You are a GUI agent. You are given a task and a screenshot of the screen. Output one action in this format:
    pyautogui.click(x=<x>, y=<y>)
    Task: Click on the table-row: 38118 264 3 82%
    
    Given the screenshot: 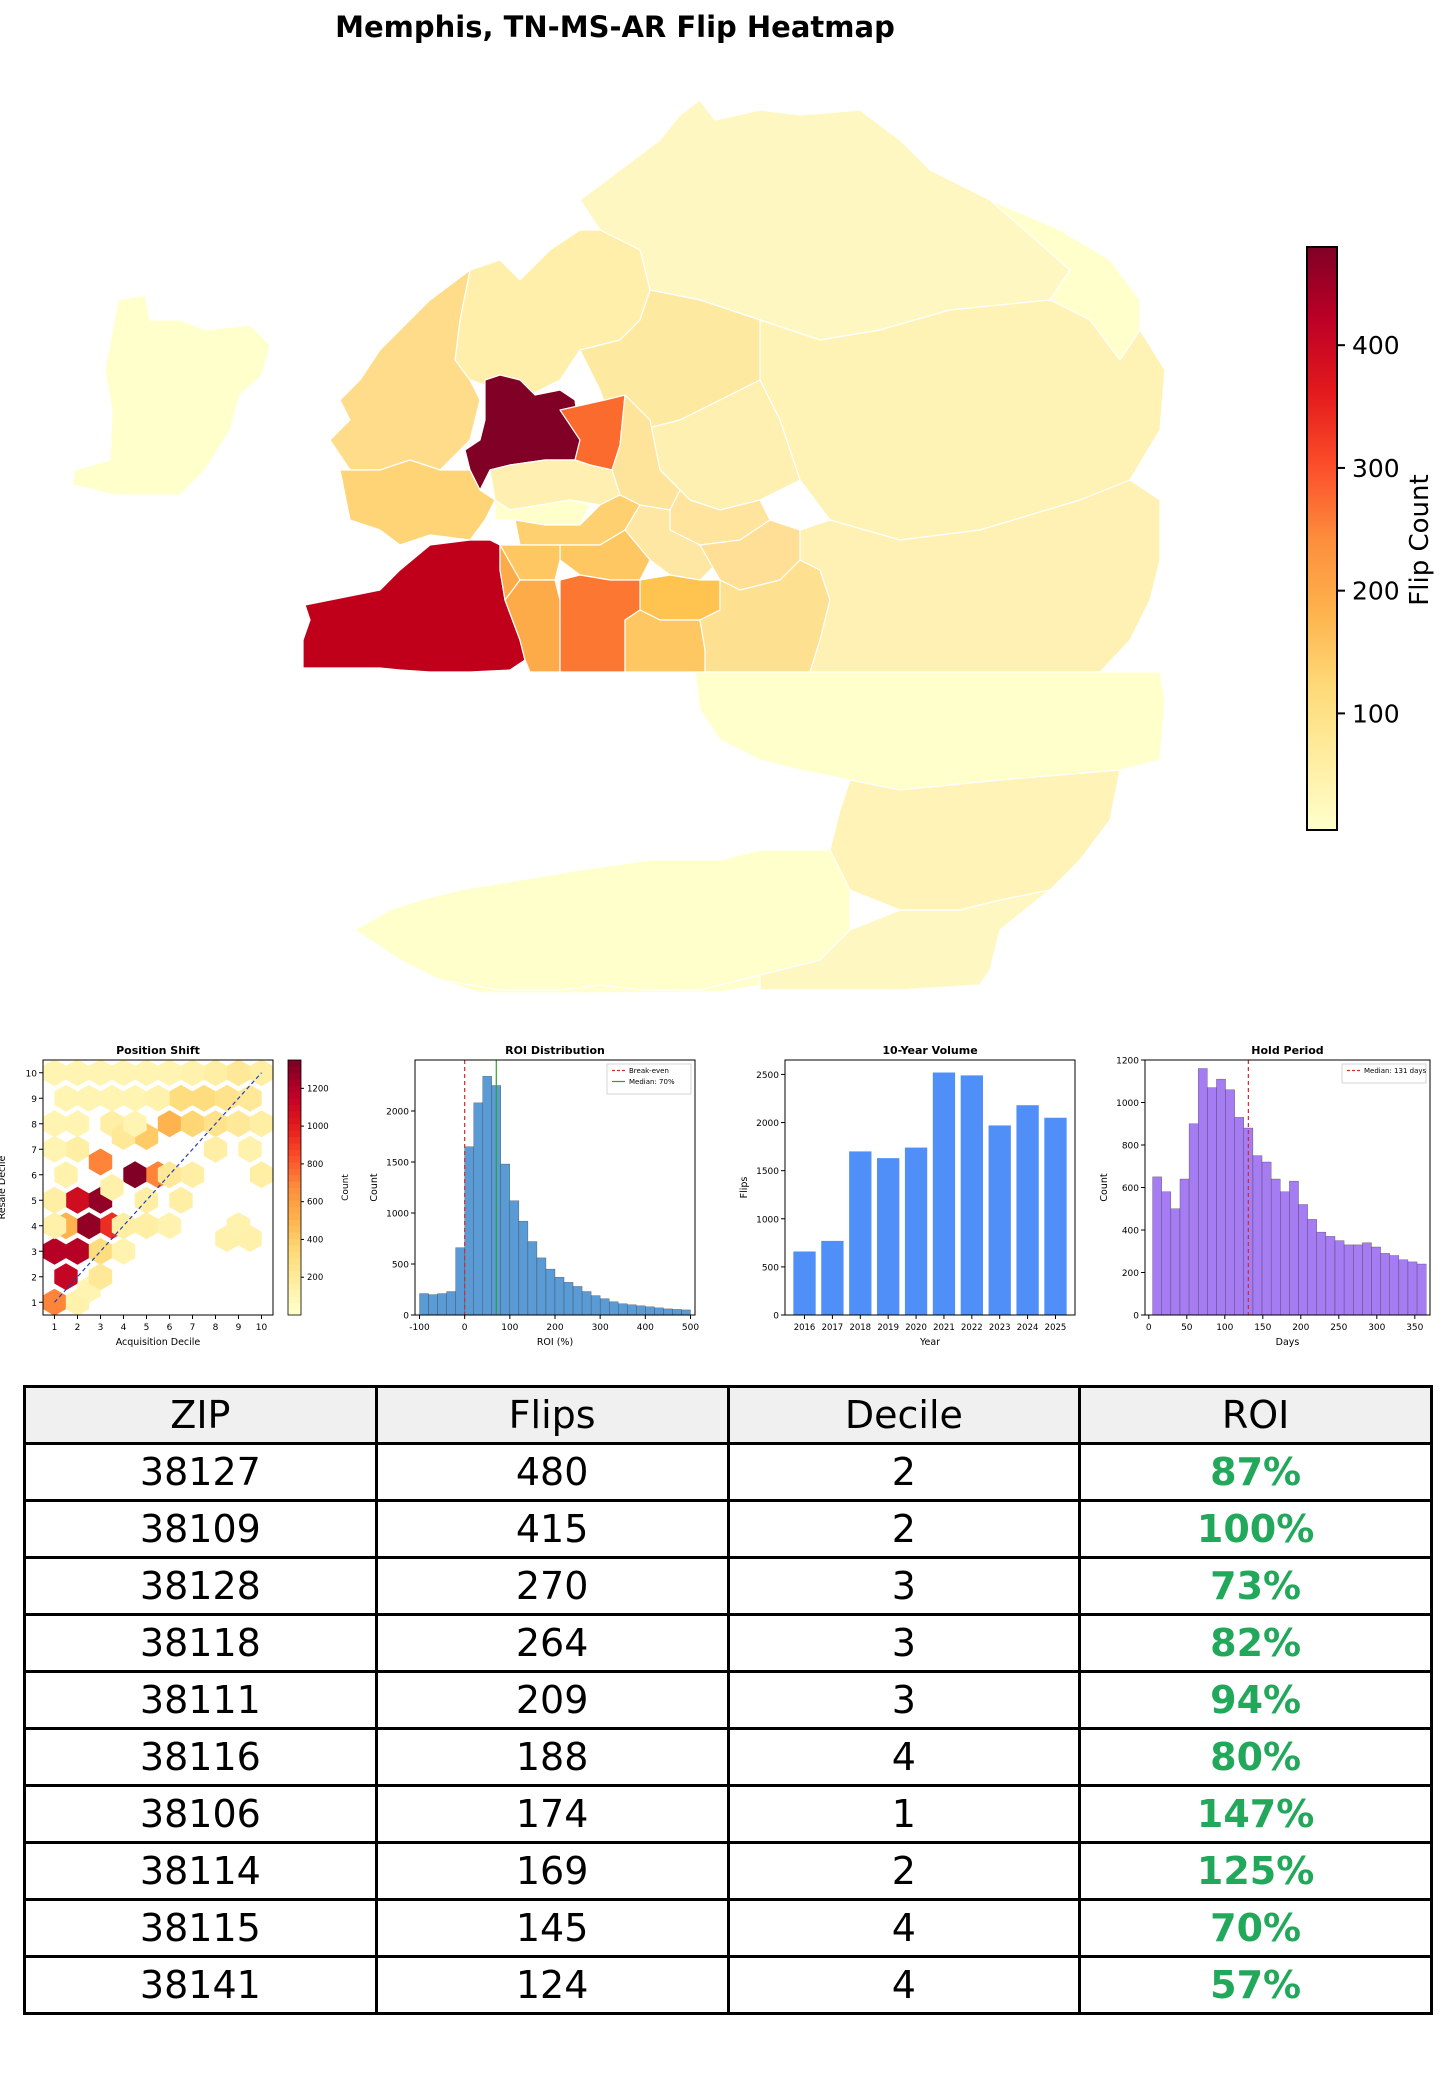 What is the action you would take?
    pyautogui.click(x=728, y=1643)
    